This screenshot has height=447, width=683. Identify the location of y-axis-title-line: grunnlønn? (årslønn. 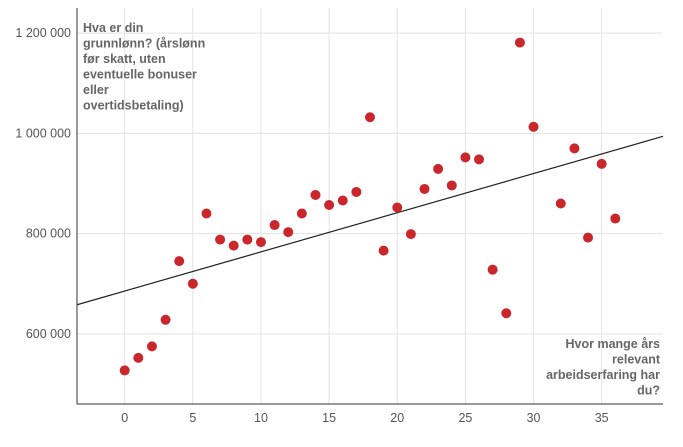
(144, 44).